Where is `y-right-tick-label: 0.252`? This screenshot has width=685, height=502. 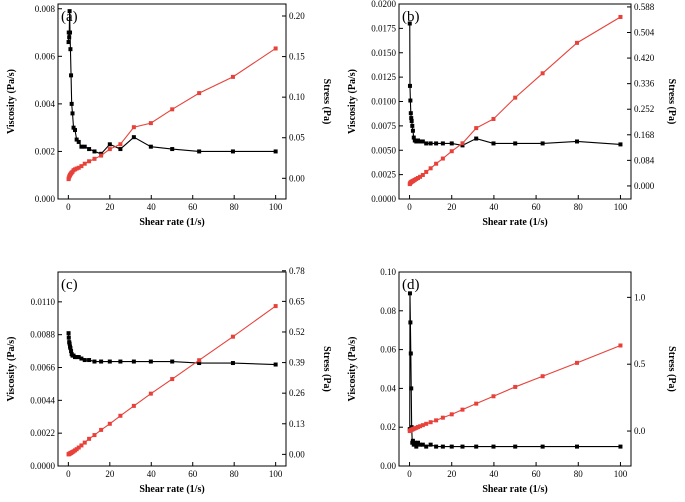 y-right-tick-label: 0.252 is located at coordinates (644, 109).